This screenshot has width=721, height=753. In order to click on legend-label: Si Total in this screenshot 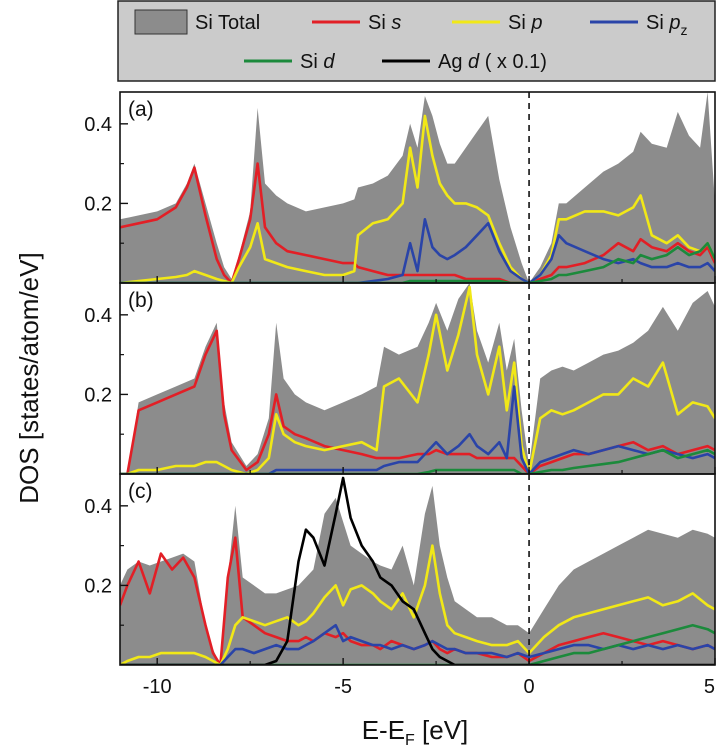, I will do `click(227, 23)`.